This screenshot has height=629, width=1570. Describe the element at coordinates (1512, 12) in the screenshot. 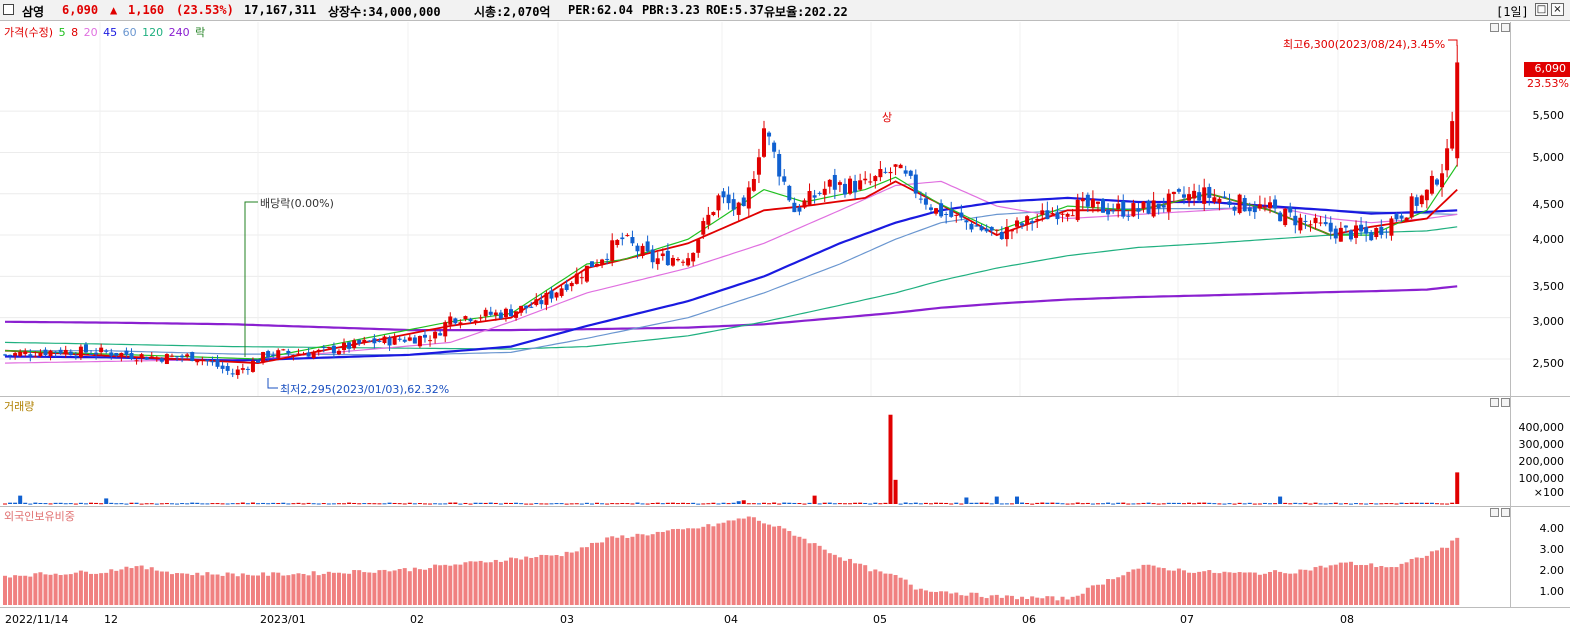

I see `period-selector: [1일]` at that location.